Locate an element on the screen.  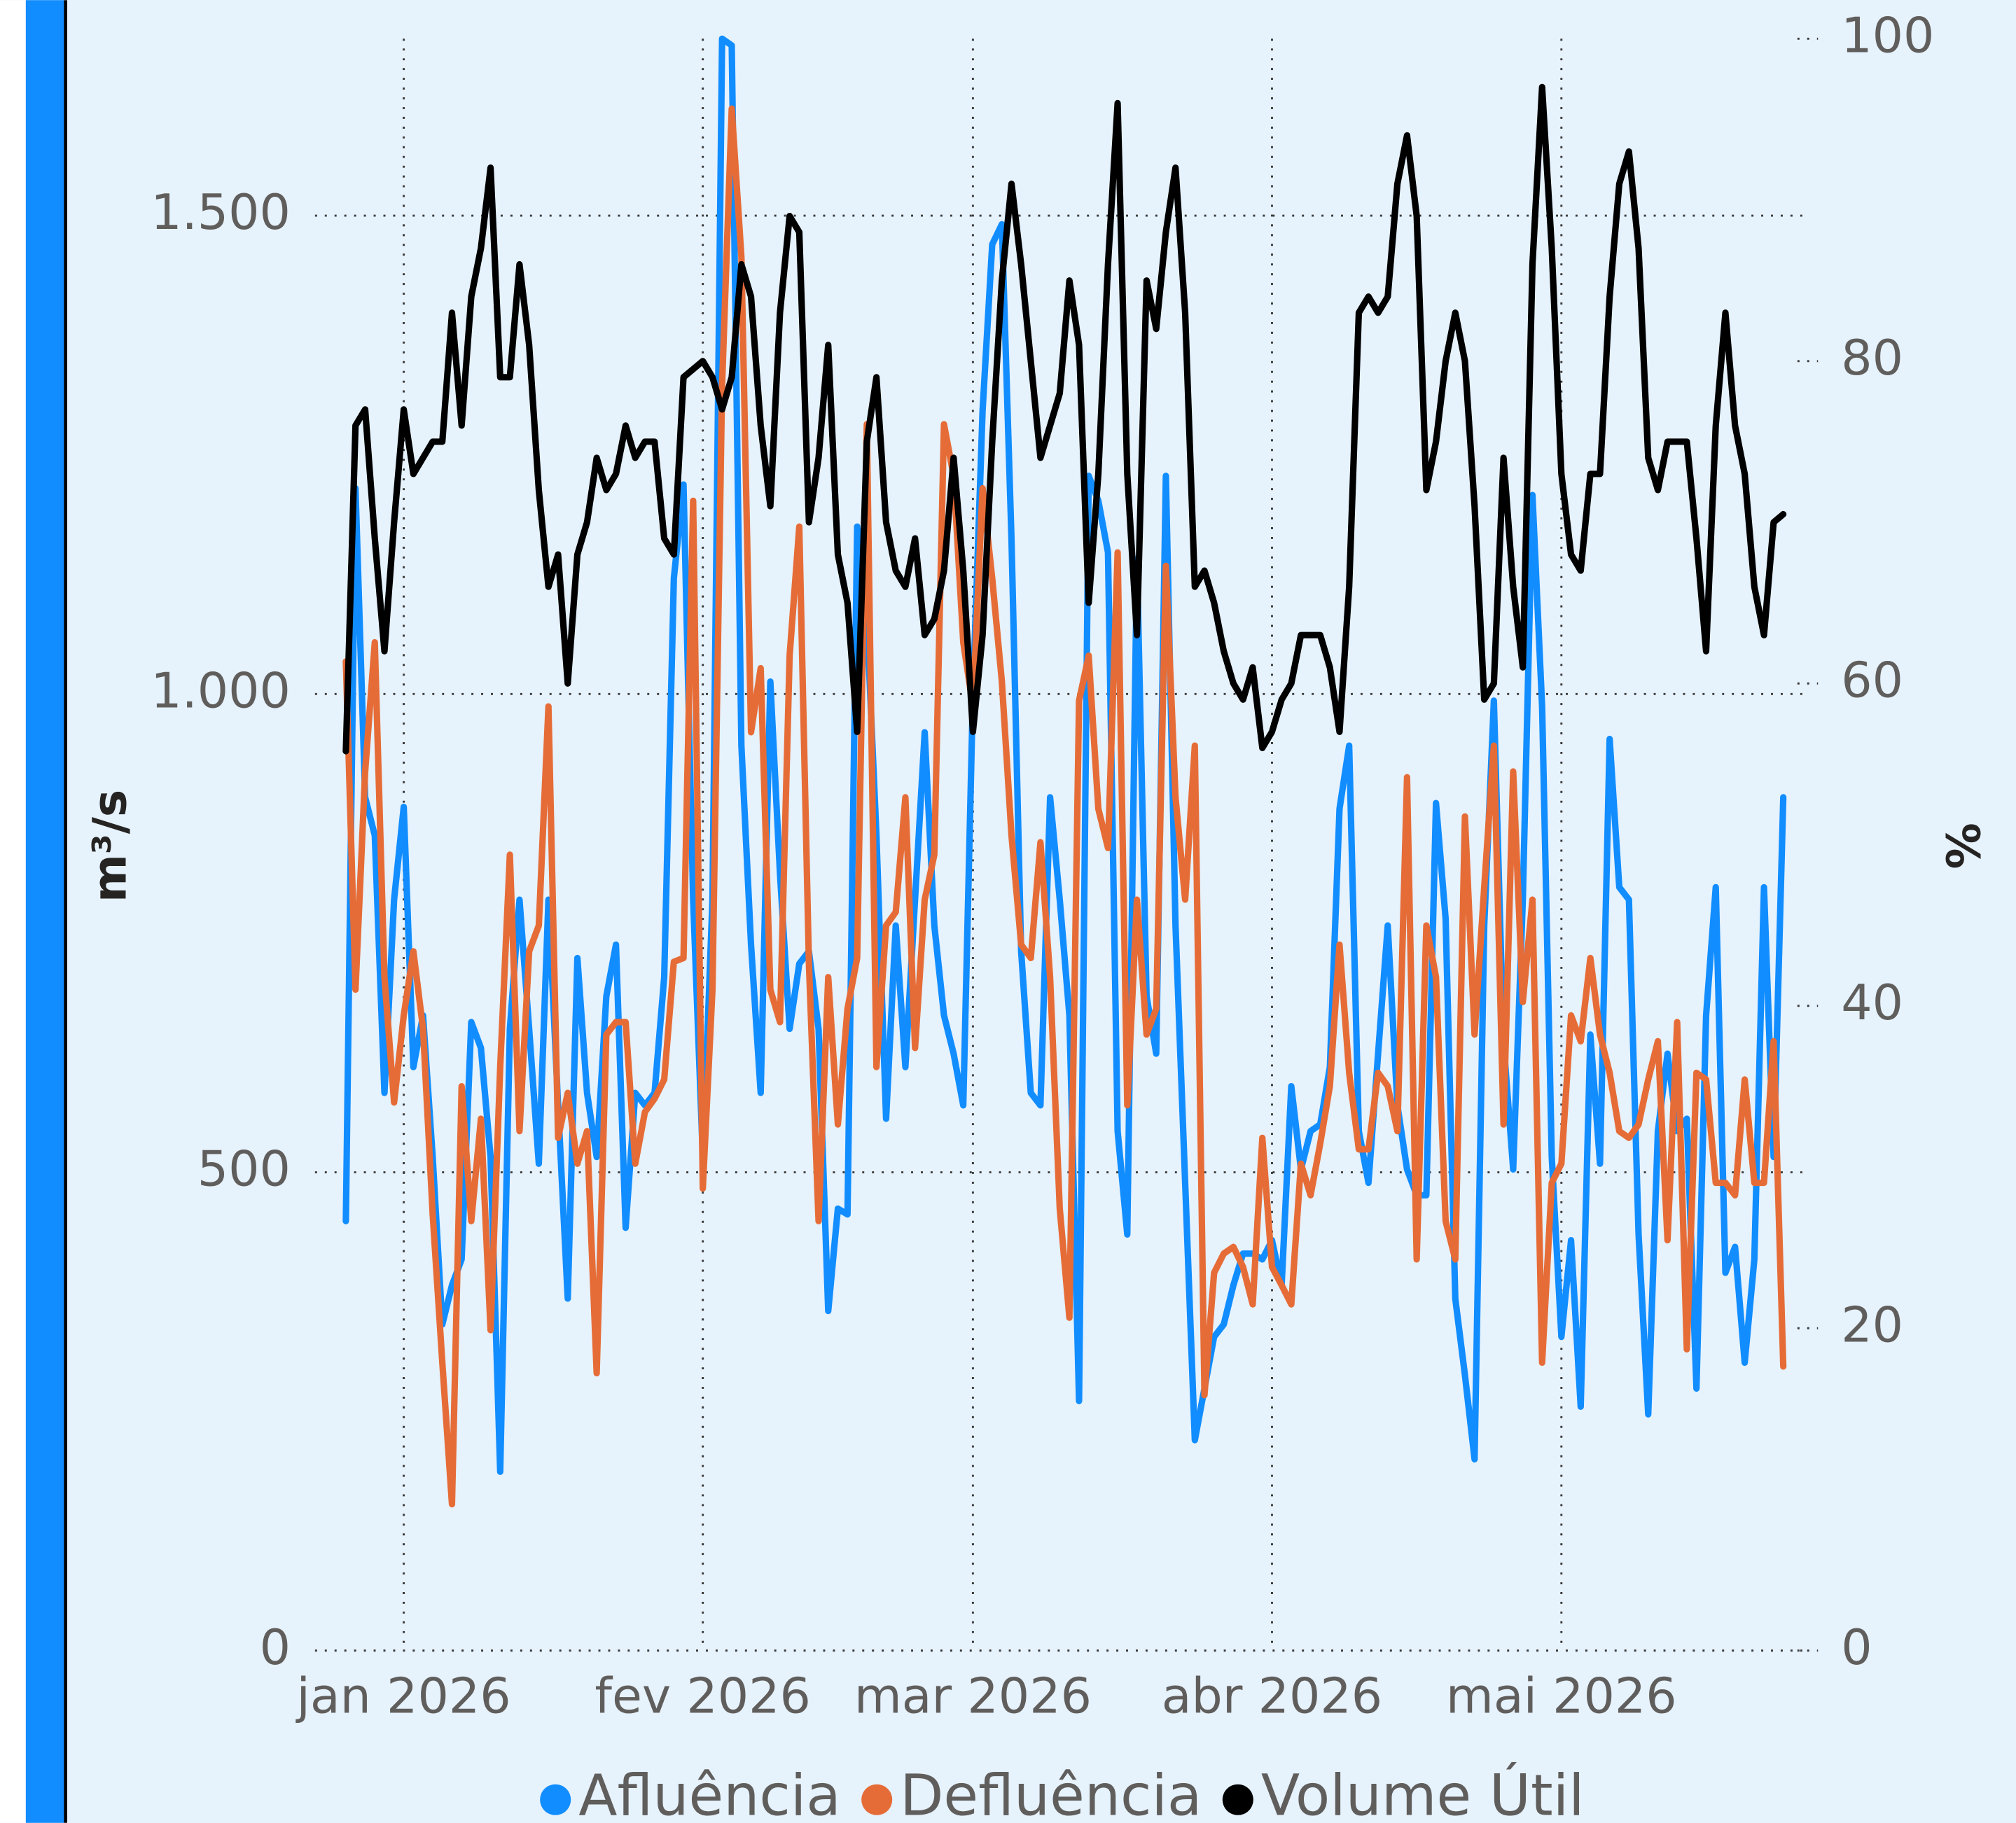
y-tick-label: 1.000 is located at coordinates (221, 690).